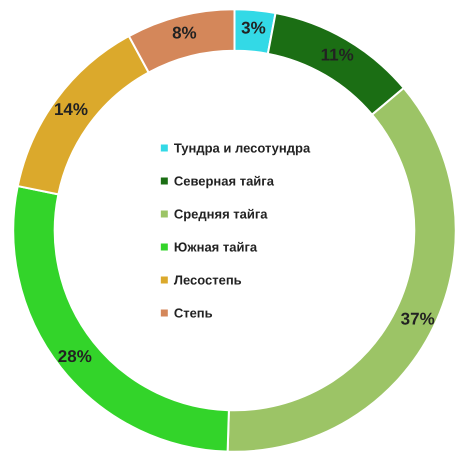 The width and height of the screenshot is (469, 461). What do you see at coordinates (224, 181) in the screenshot?
I see `legend-label: Северная тайга` at bounding box center [224, 181].